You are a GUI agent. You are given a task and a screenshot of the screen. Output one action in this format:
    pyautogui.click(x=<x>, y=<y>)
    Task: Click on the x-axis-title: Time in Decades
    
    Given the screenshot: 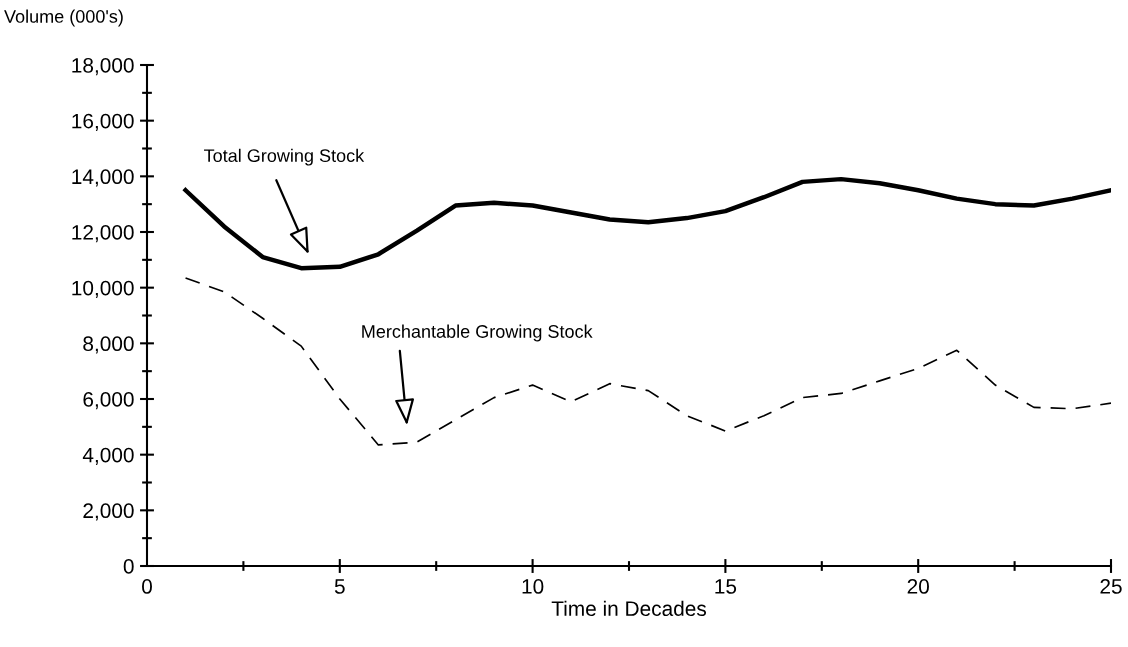 What is the action you would take?
    pyautogui.click(x=629, y=608)
    